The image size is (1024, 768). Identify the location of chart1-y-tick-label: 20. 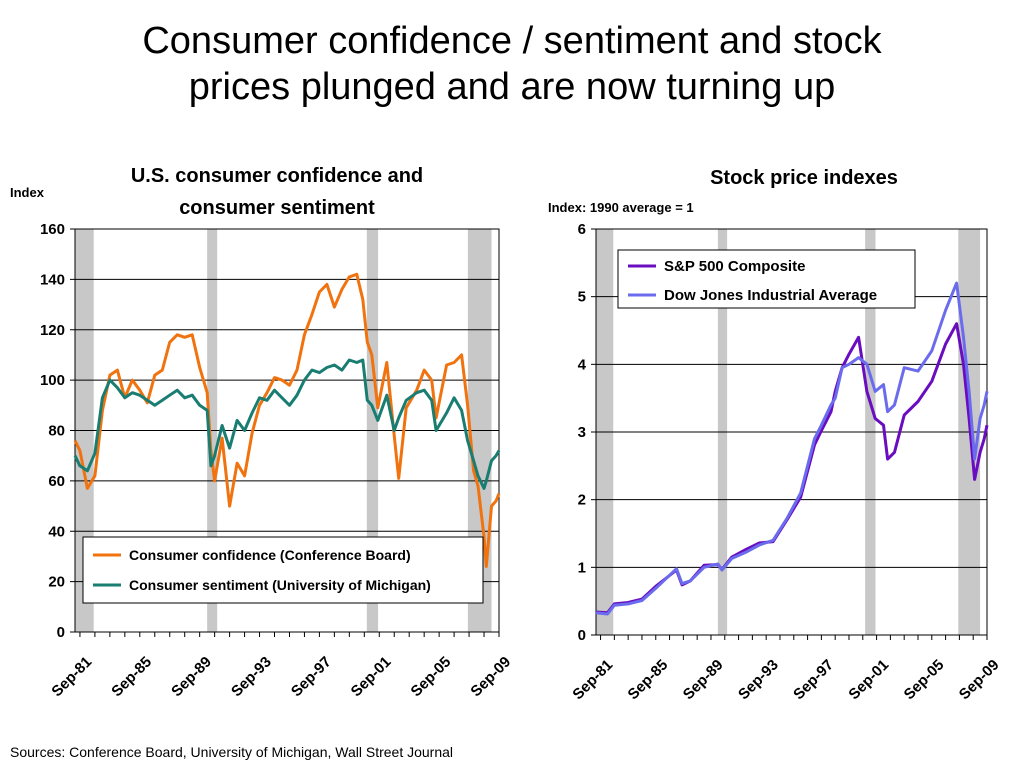
(56, 582).